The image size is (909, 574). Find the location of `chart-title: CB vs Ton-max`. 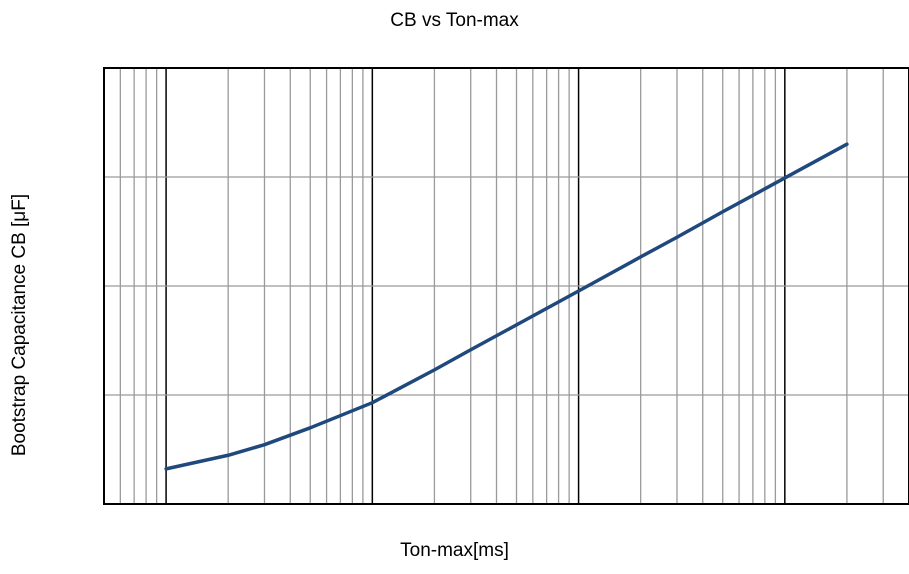

chart-title: CB vs Ton-max is located at coordinates (454, 20).